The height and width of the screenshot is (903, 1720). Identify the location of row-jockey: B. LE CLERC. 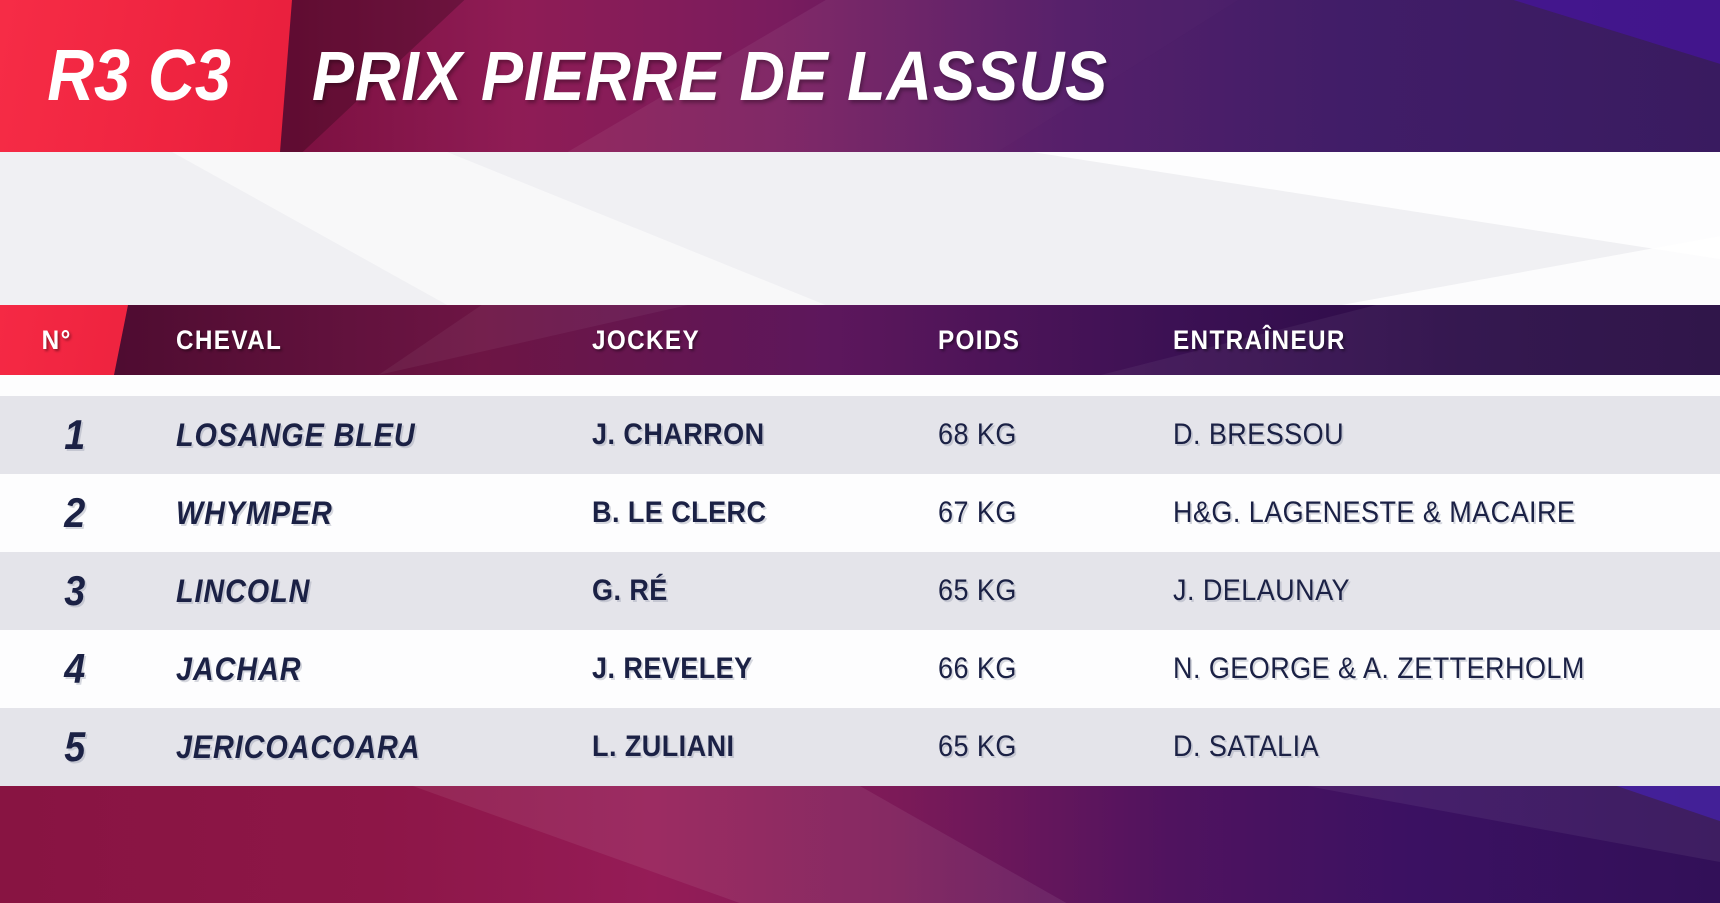
(679, 512).